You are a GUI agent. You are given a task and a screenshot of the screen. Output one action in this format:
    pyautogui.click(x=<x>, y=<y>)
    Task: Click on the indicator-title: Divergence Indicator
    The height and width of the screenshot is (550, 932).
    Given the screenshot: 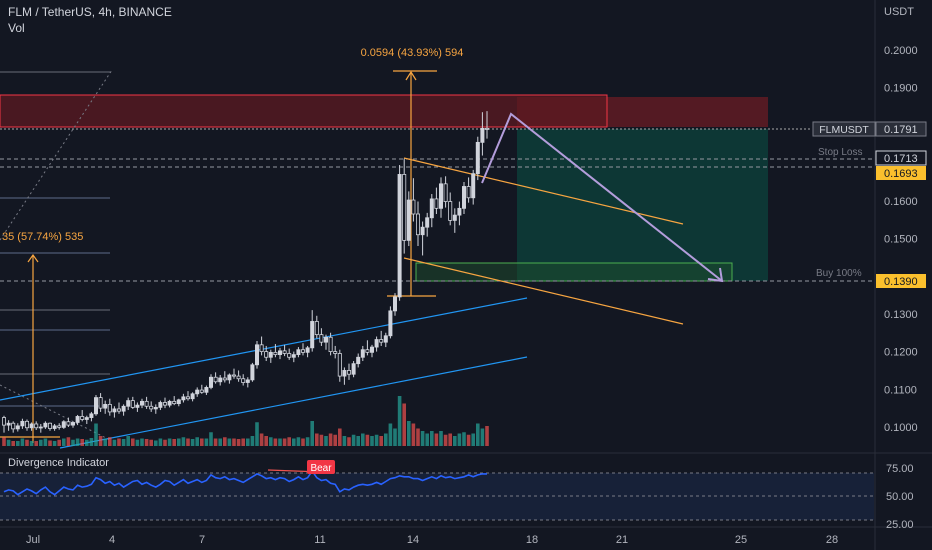 What is the action you would take?
    pyautogui.click(x=58, y=463)
    